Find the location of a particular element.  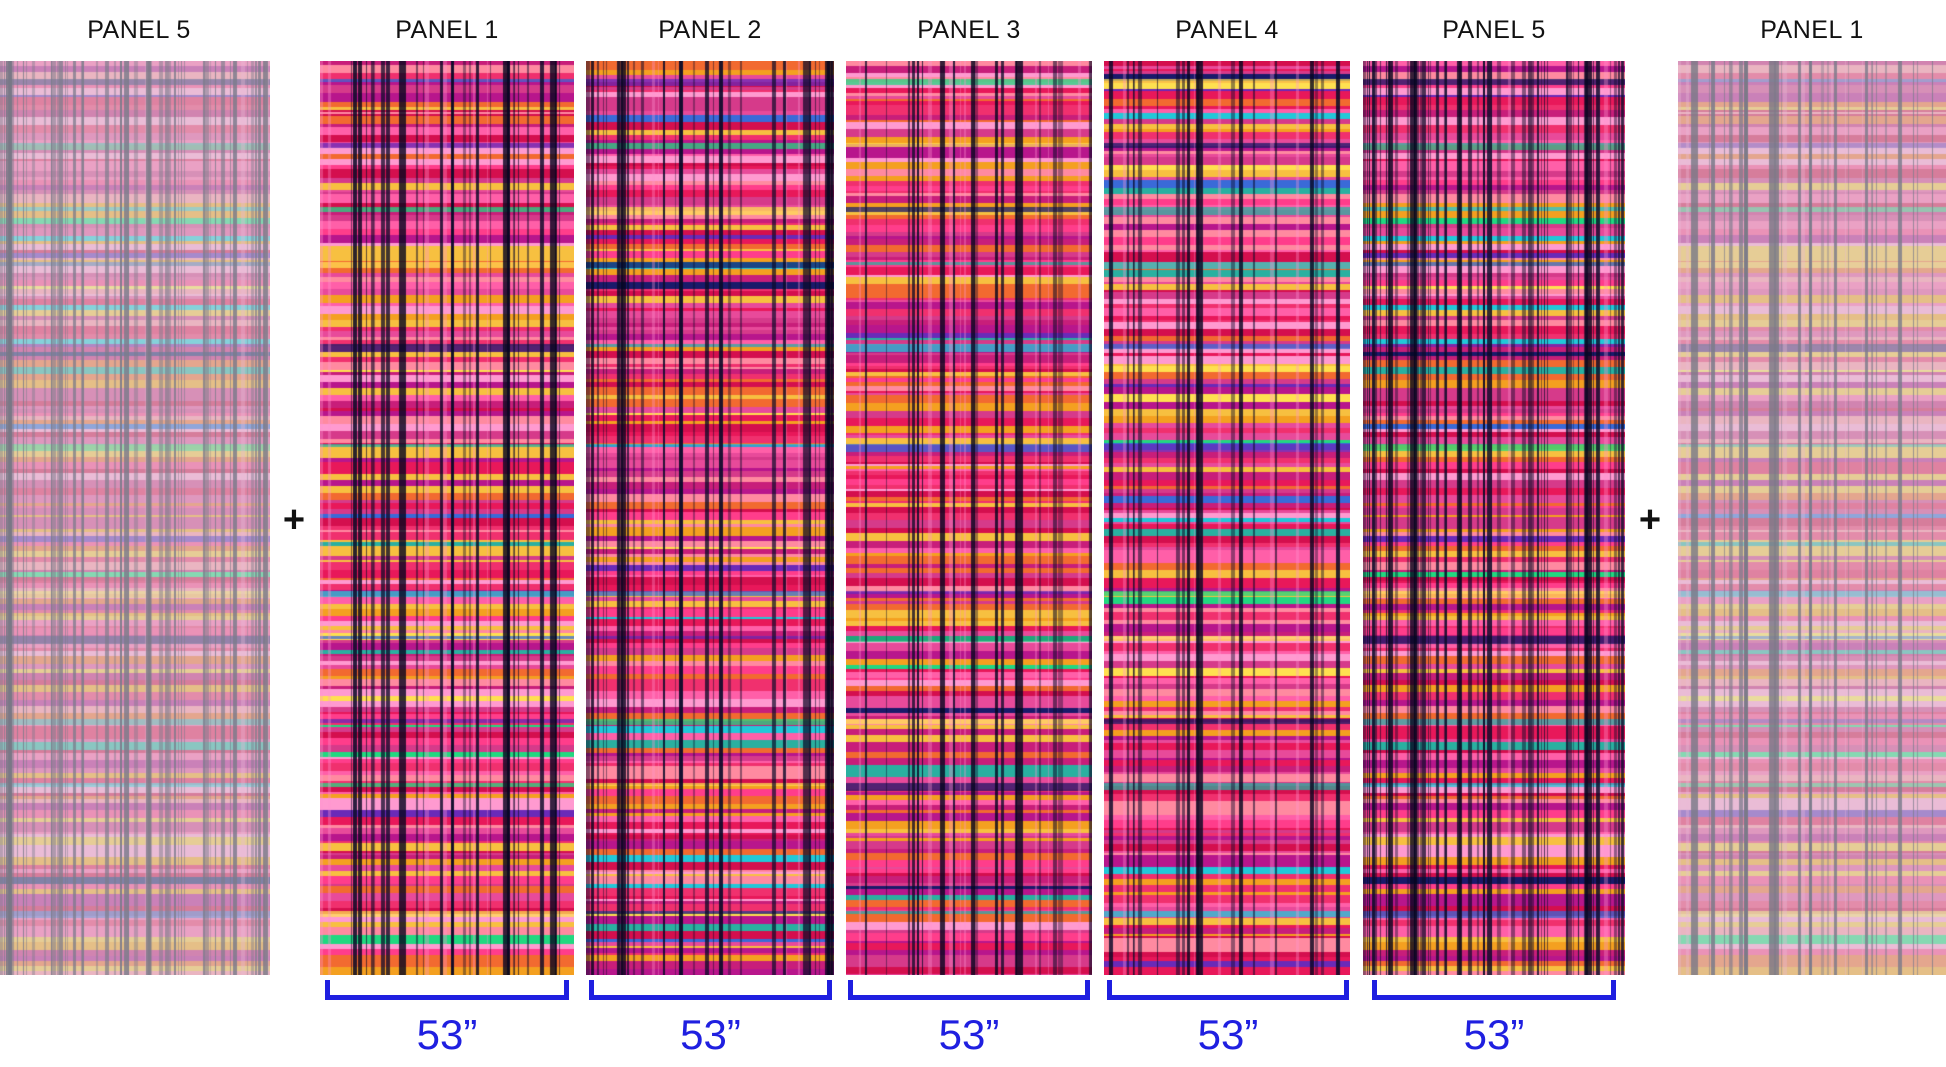

width-label-1: 53” is located at coordinates (447, 1034).